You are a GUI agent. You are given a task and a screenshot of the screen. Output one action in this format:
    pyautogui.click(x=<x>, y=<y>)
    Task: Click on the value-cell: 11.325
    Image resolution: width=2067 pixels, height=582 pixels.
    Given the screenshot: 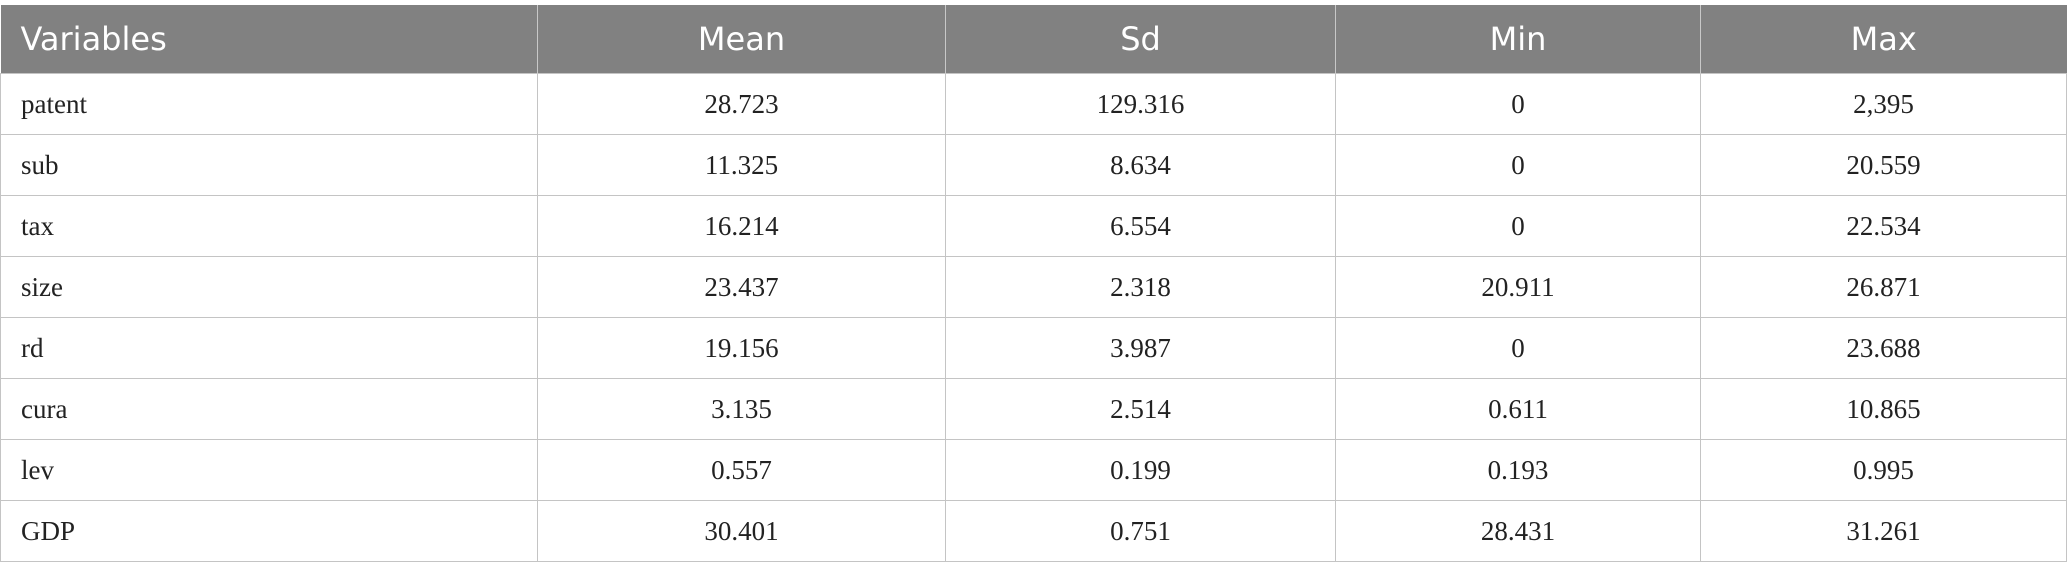 What is the action you would take?
    pyautogui.click(x=741, y=165)
    